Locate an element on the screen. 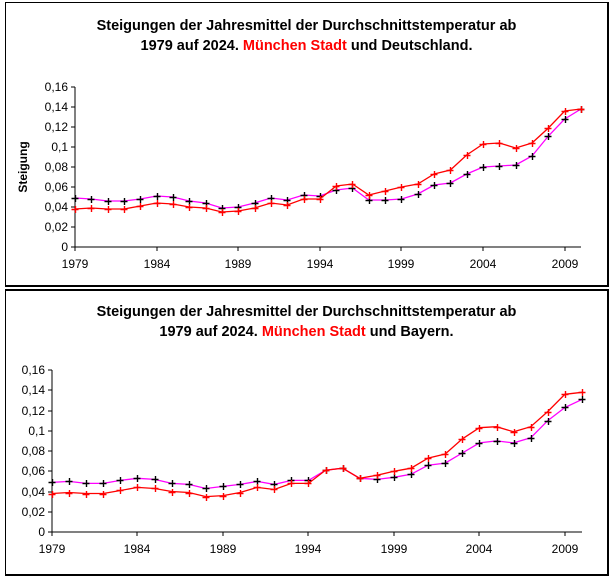  title-highlight: München Stadt is located at coordinates (313, 332).